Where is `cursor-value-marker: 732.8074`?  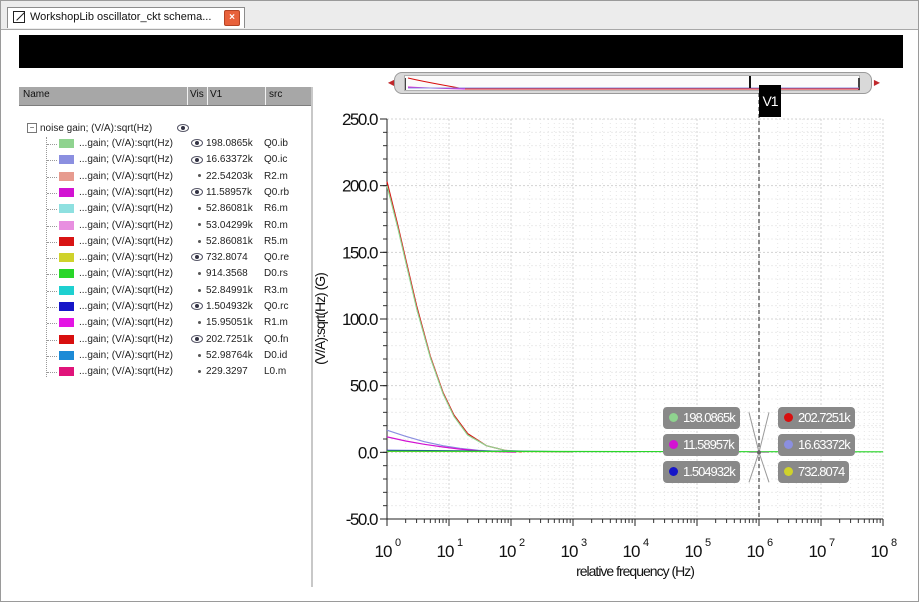
cursor-value-marker: 732.8074 is located at coordinates (814, 472).